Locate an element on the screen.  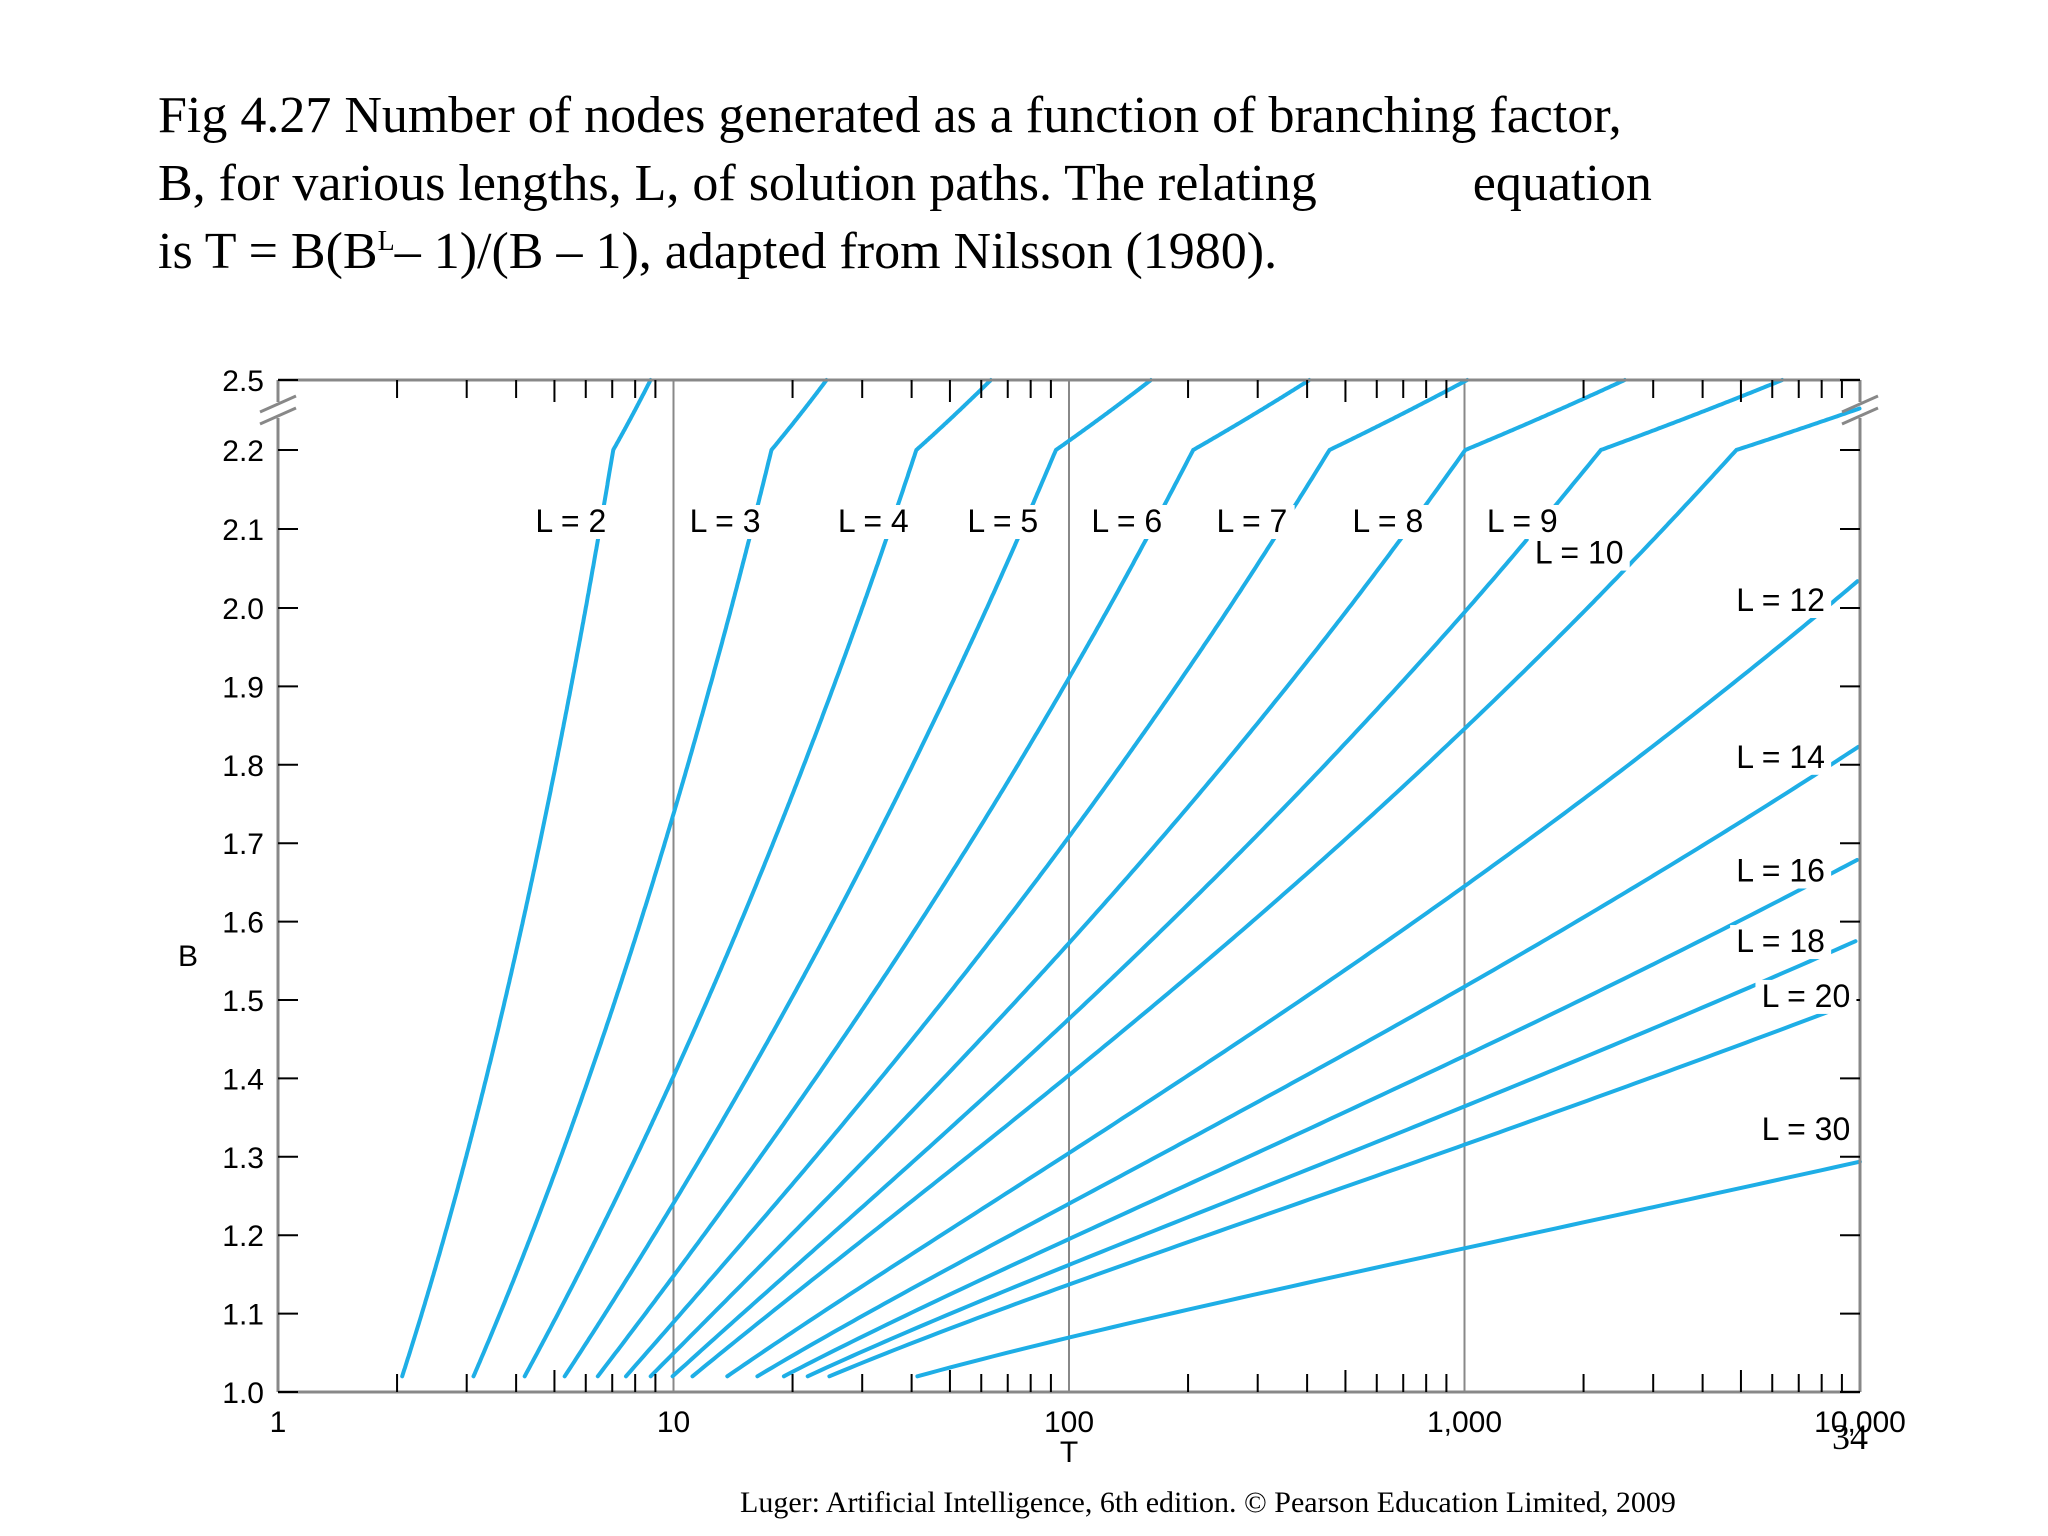
curve-label: L = 10 is located at coordinates (1579, 553).